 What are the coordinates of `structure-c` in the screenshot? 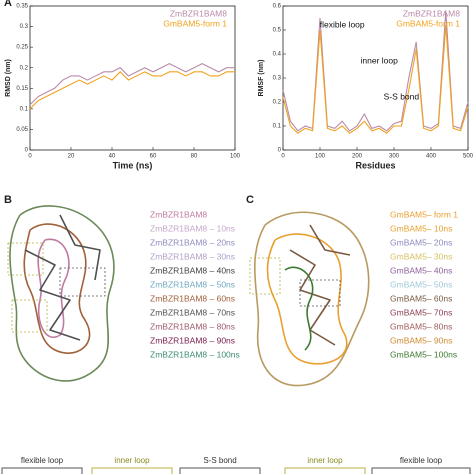 It's located at (309, 299).